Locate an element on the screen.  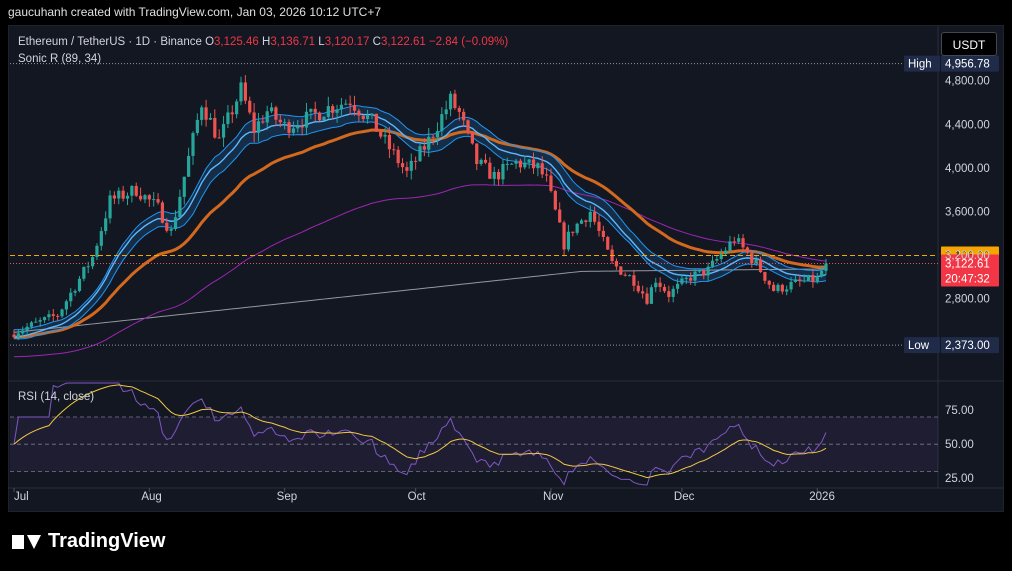
rsi-legend: RSI (14, close) is located at coordinates (56, 397).